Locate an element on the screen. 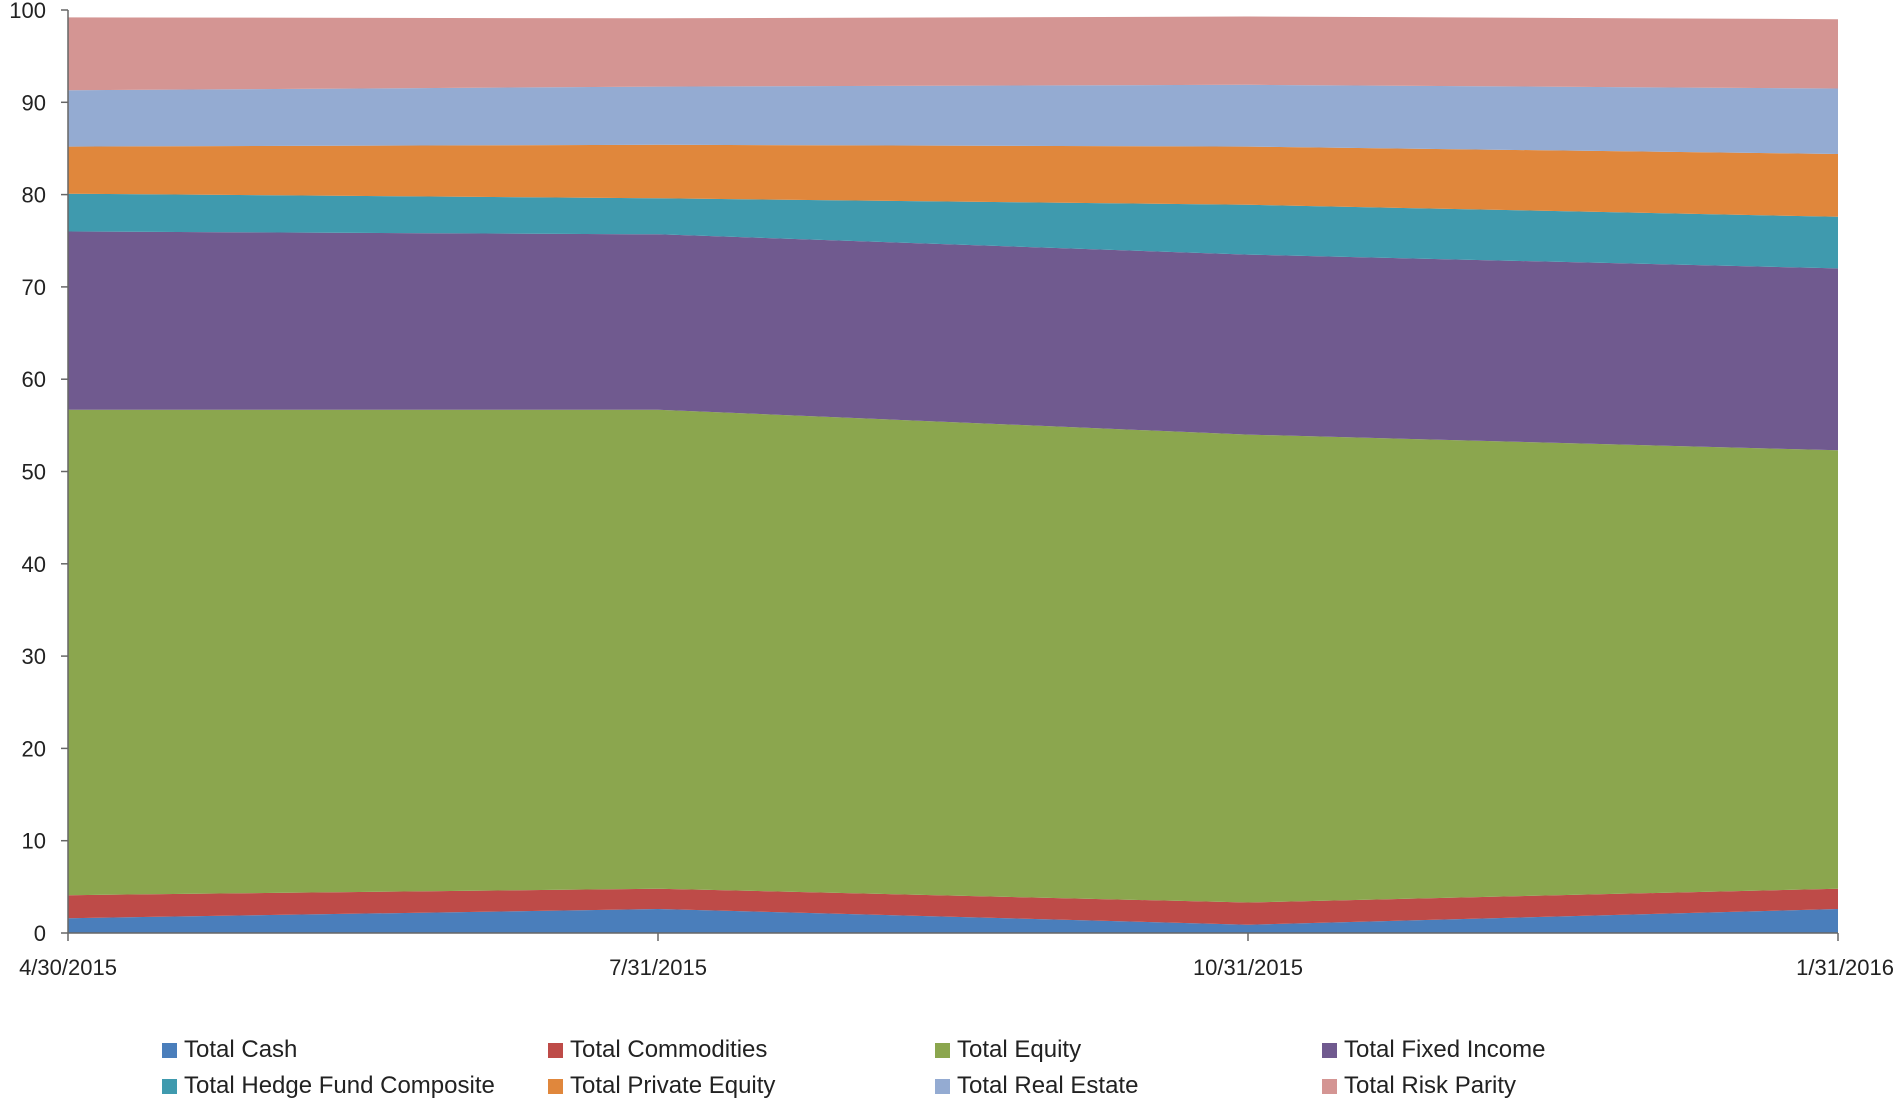 The image size is (1898, 1107). legend-label: Total Hedge Fund Composite is located at coordinates (339, 1085).